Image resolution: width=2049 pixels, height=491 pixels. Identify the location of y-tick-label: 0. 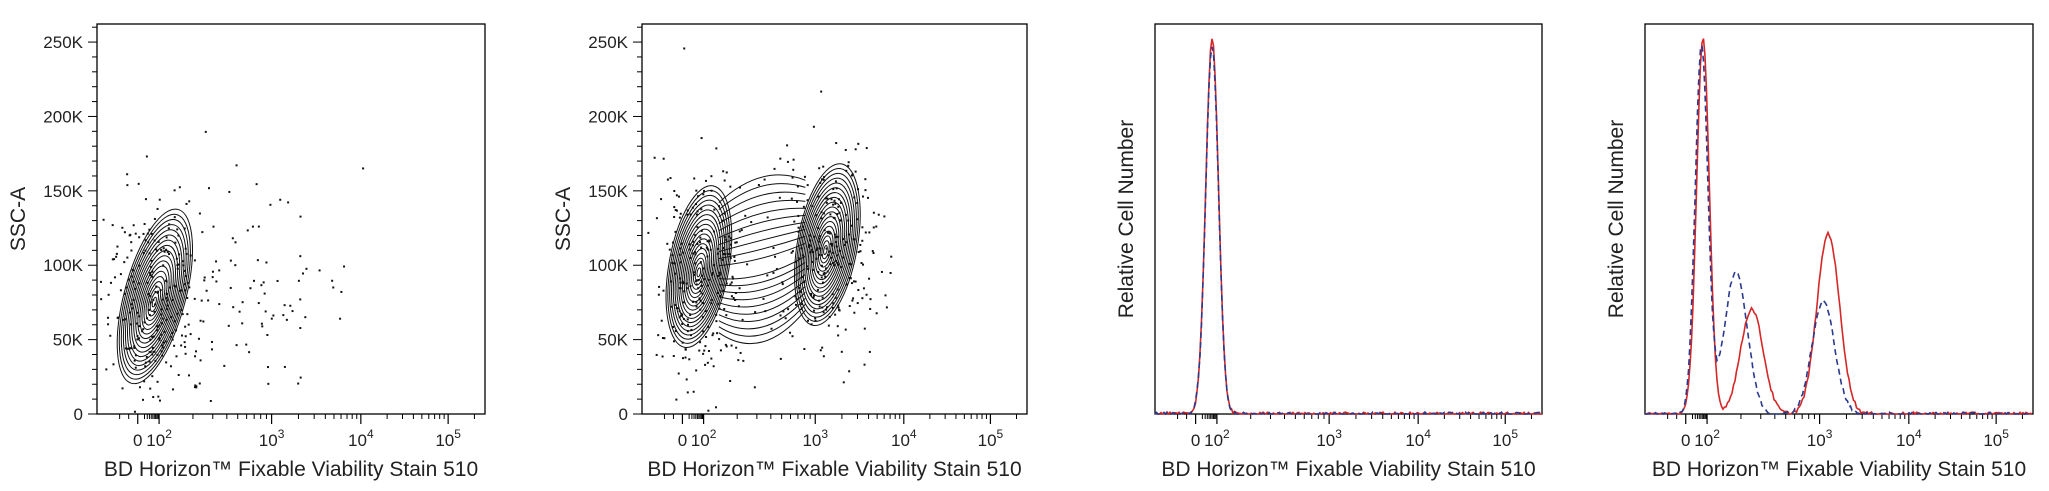
(623, 414).